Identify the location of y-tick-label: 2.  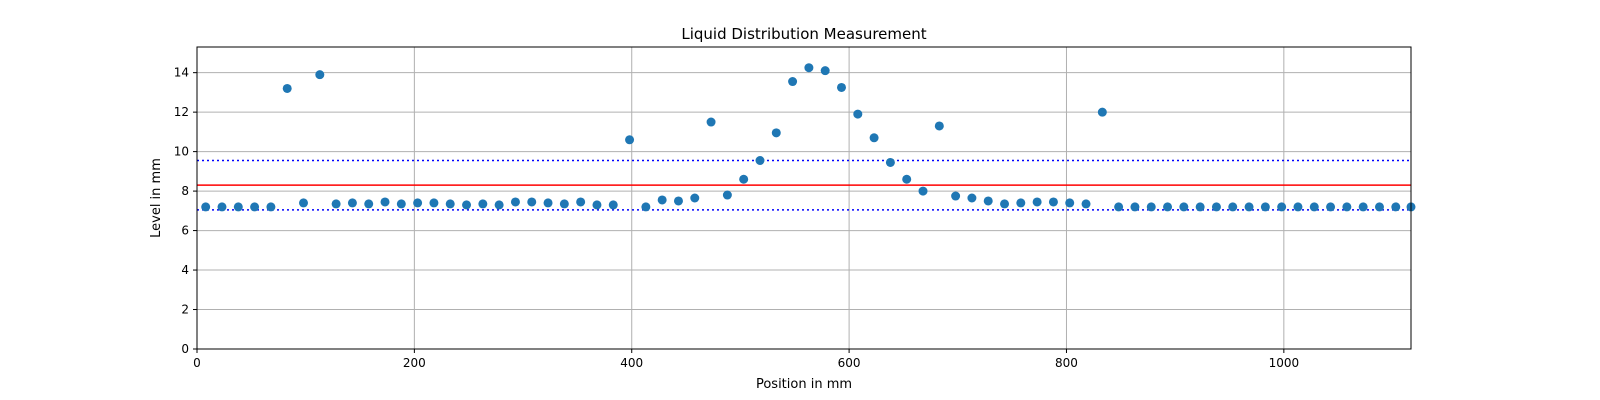
(185, 310).